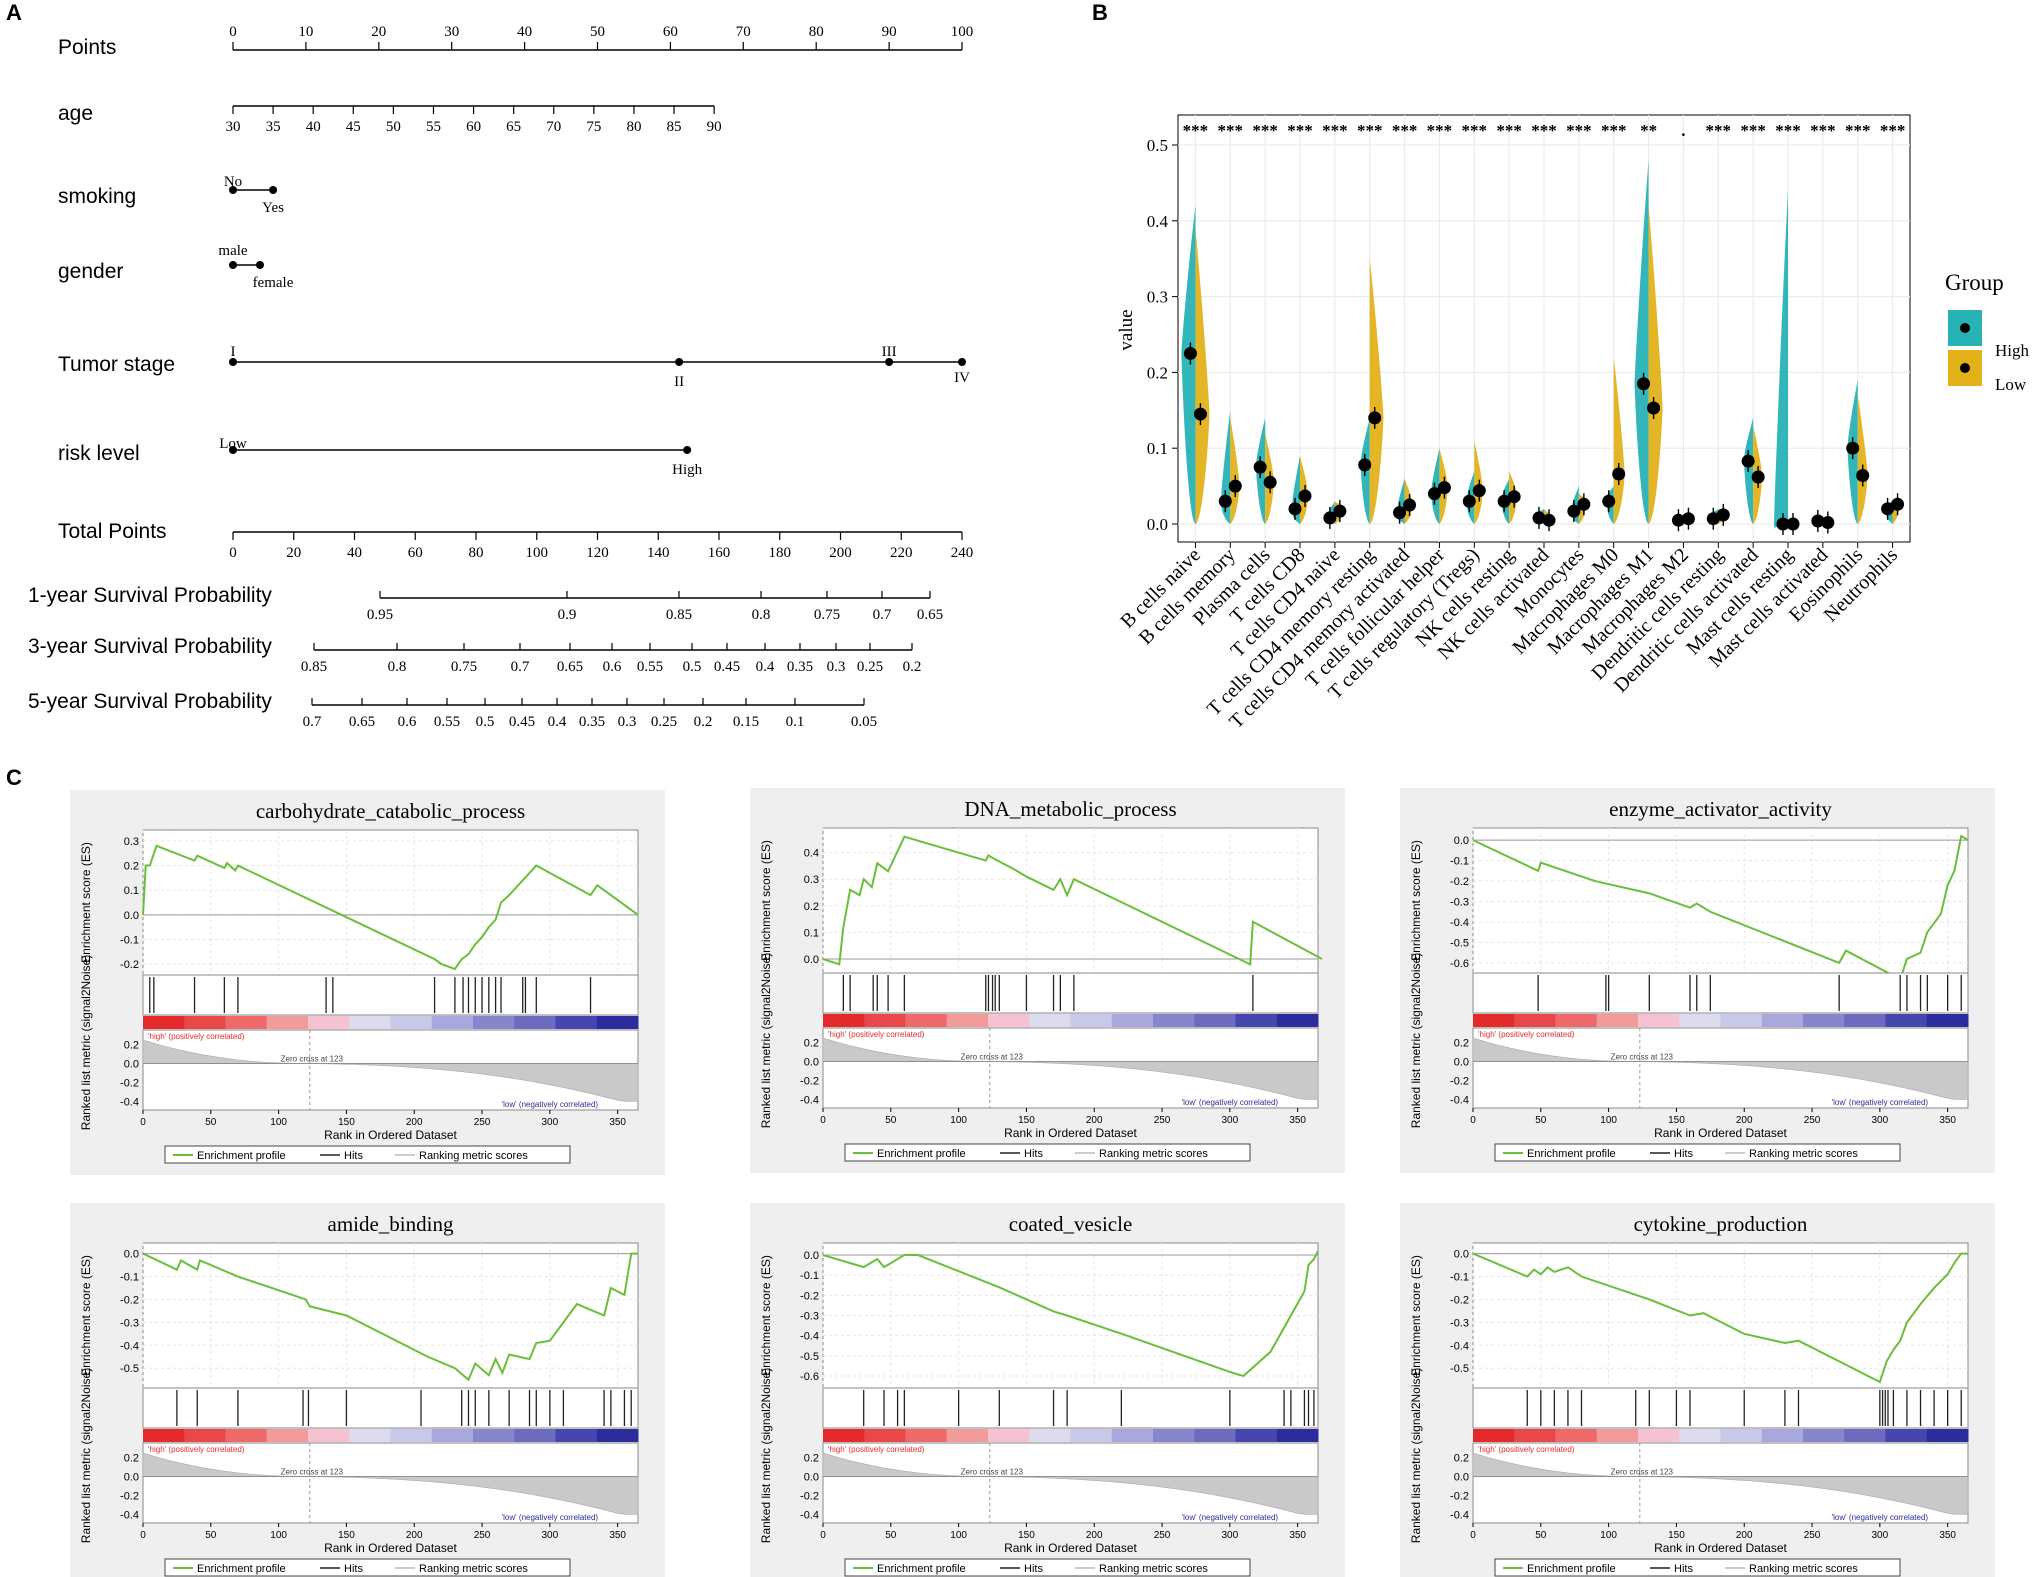 The height and width of the screenshot is (1577, 2035). What do you see at coordinates (889, 362) in the screenshot?
I see `tumor-stage-point` at bounding box center [889, 362].